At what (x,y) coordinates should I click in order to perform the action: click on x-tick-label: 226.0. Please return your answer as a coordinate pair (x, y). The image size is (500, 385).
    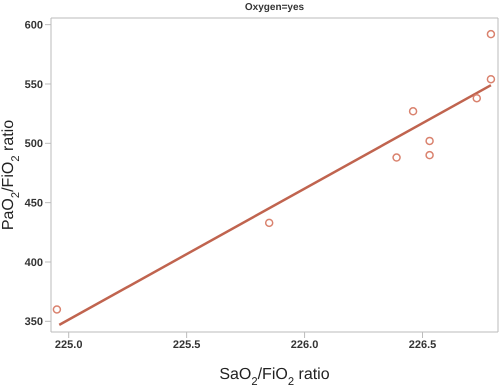
    Looking at the image, I should click on (304, 344).